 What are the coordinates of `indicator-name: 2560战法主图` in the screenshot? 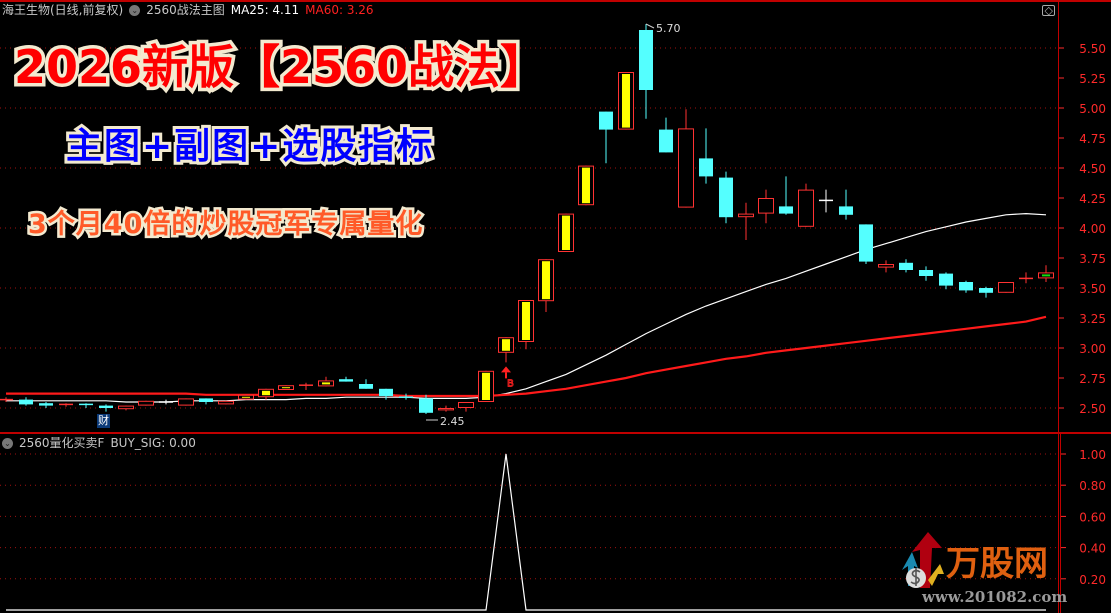 It's located at (185, 10).